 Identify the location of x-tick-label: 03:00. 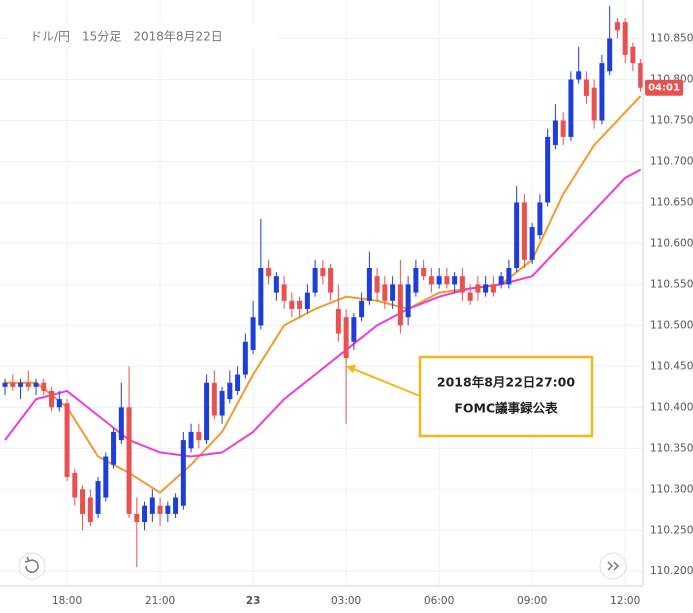
(346, 601).